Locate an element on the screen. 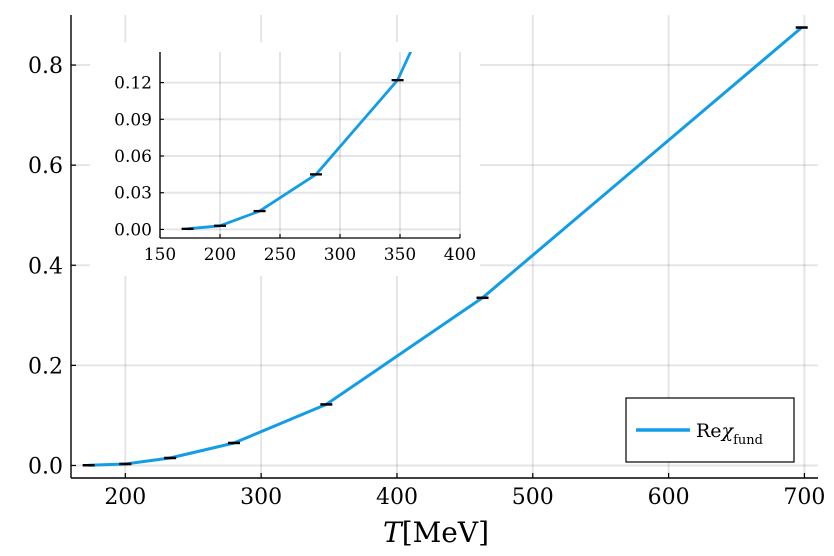  legend-label: Reχfund is located at coordinates (729, 434).